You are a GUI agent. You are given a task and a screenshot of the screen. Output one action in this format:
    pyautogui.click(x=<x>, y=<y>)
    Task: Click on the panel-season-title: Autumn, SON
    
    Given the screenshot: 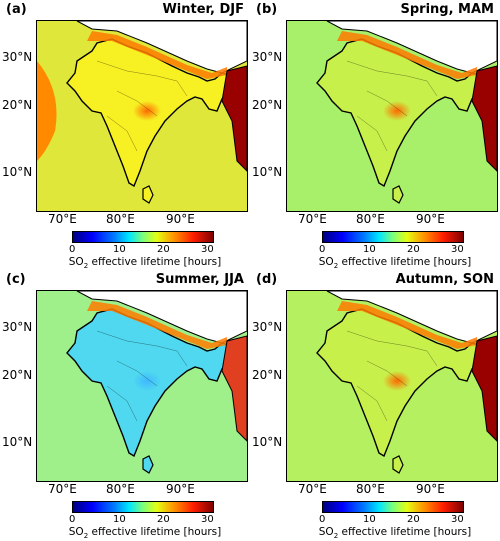 What is the action you would take?
    pyautogui.click(x=444, y=279)
    